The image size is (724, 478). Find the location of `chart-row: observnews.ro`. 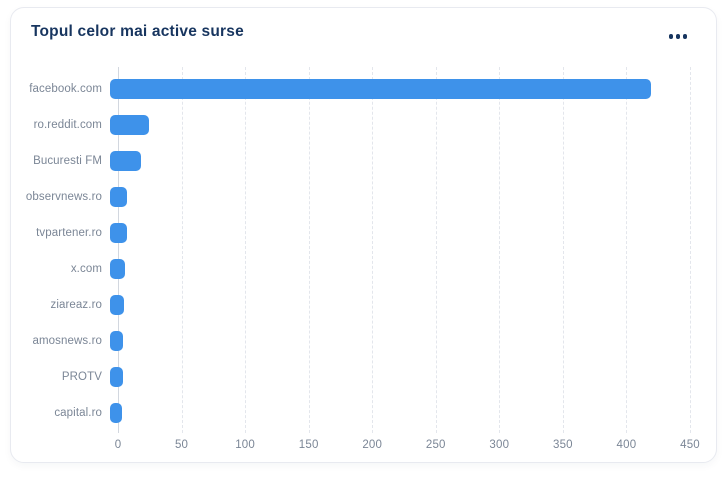

chart-row: observnews.ro is located at coordinates (363, 197).